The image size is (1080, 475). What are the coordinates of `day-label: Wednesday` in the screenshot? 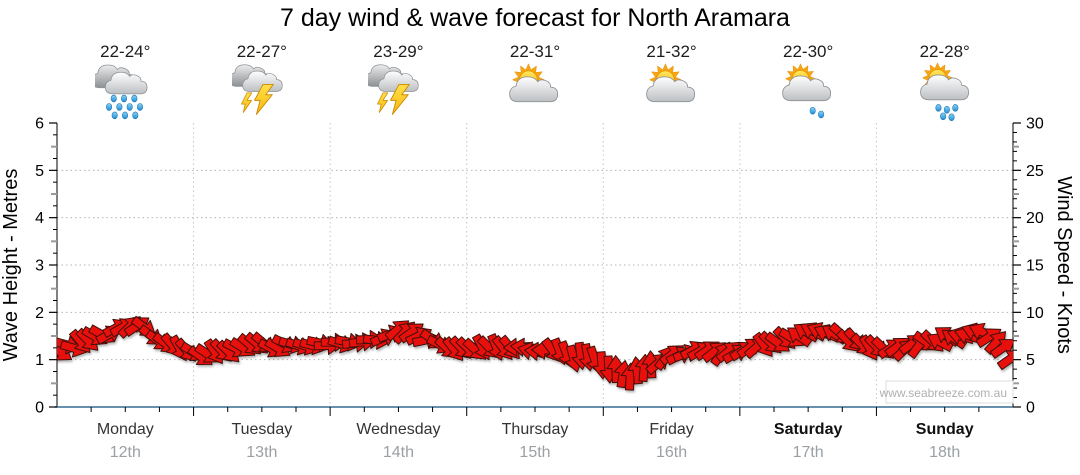 It's located at (398, 429).